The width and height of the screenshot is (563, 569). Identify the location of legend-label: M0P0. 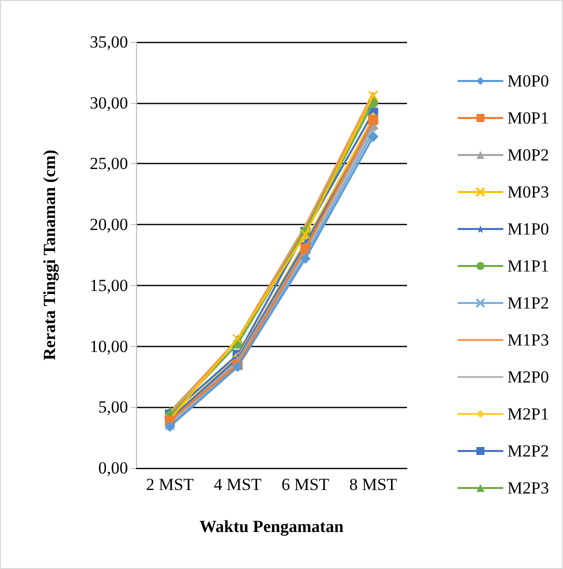
(528, 81).